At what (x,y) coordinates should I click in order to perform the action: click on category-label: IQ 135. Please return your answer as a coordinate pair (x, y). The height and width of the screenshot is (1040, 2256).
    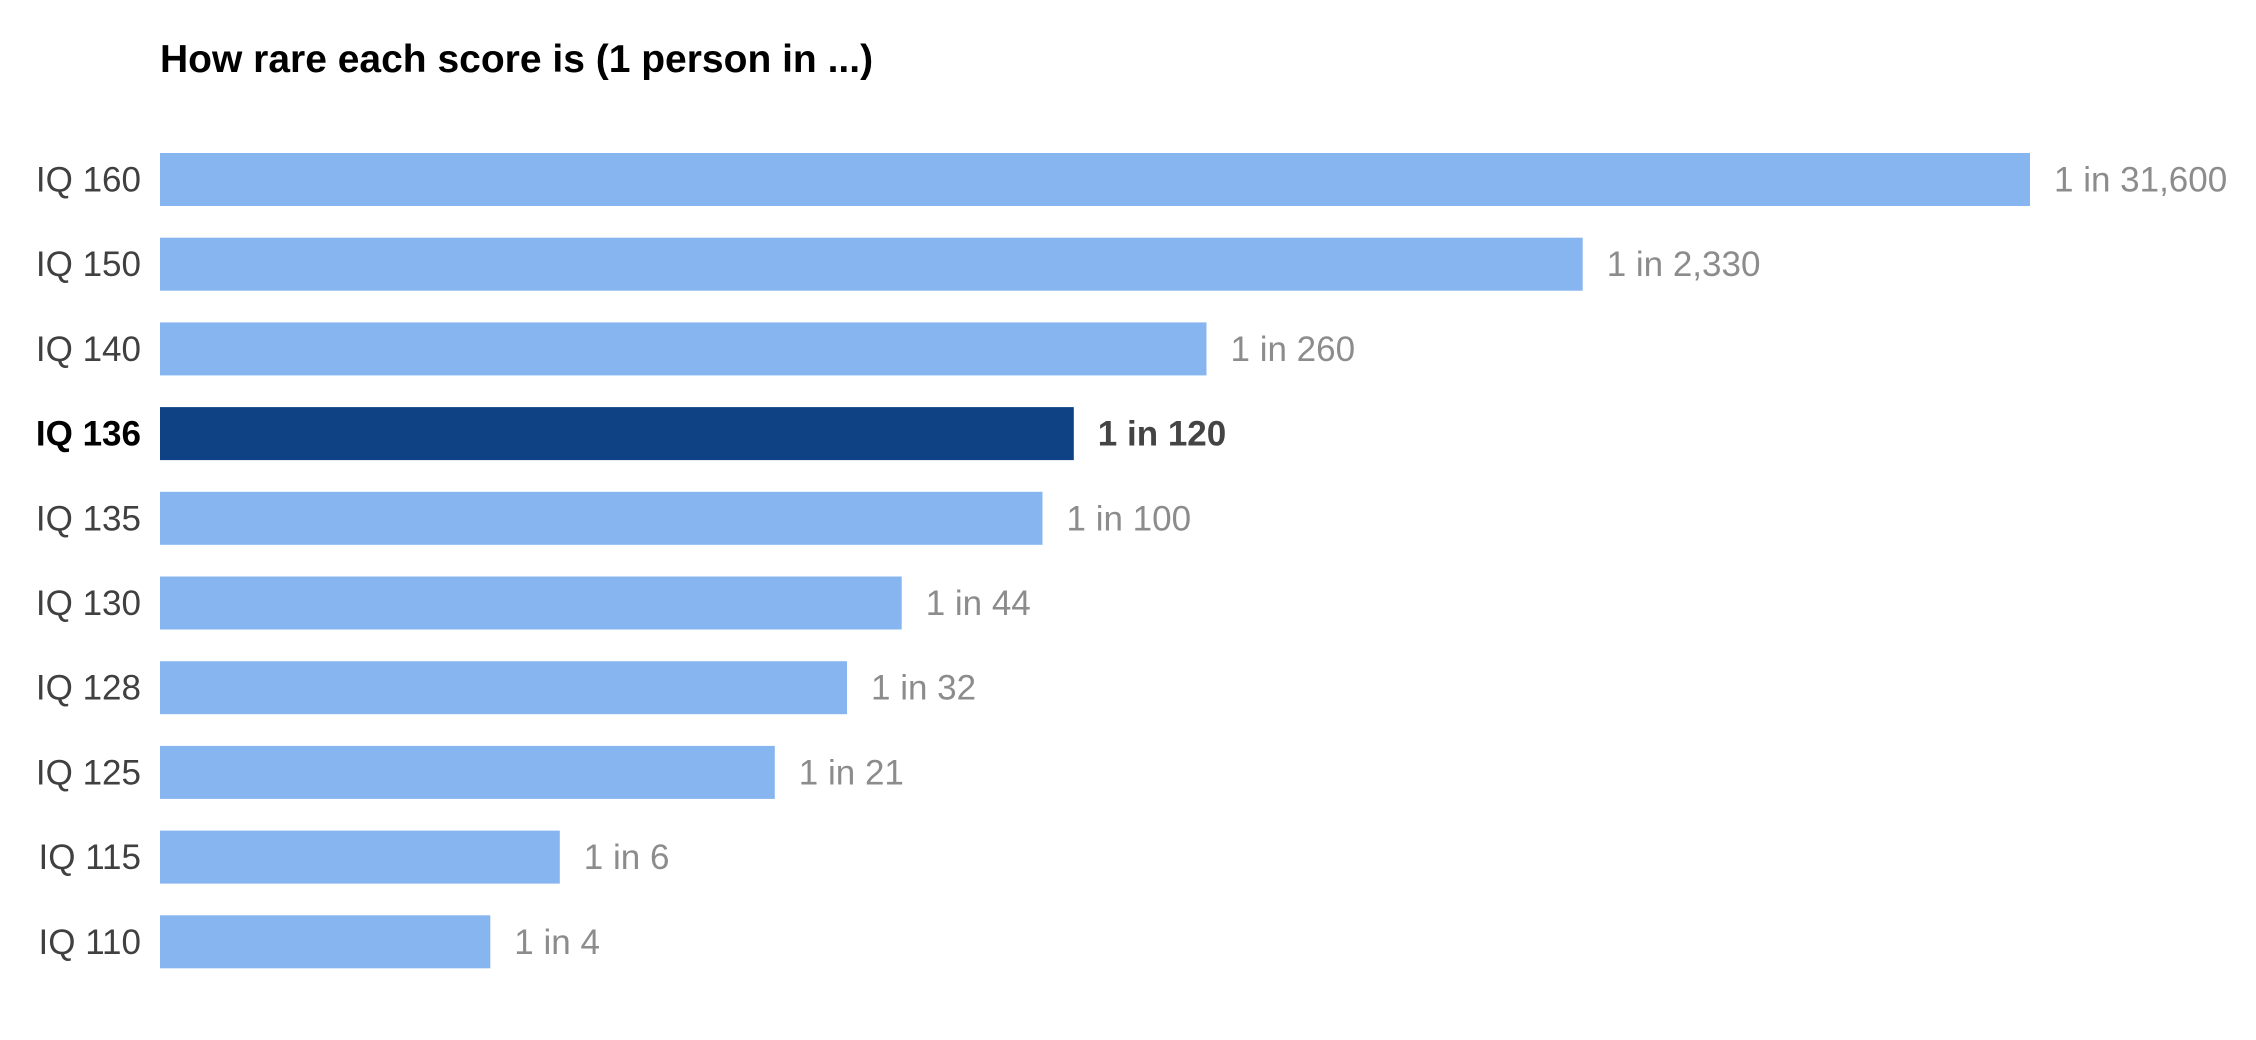
    Looking at the image, I should click on (88, 518).